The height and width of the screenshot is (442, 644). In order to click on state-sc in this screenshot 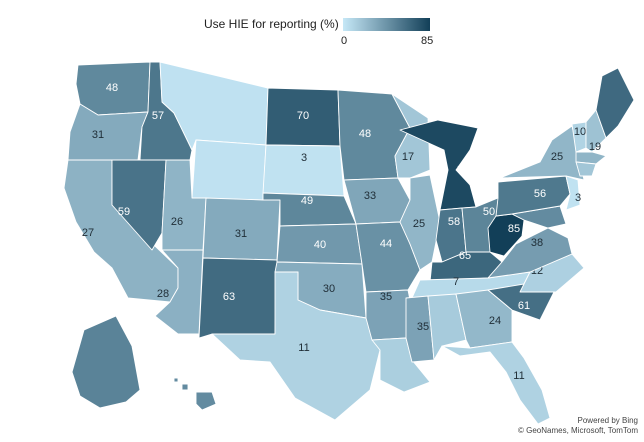, I will do `click(521, 302)`.